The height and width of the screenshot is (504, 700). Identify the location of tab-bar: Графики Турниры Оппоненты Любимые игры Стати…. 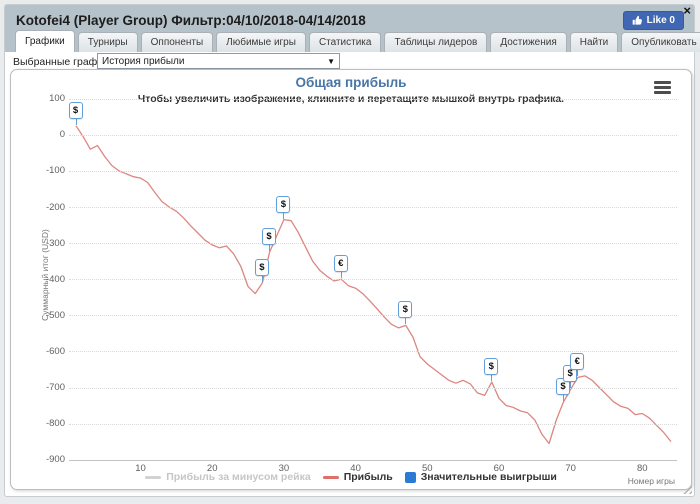
(357, 41).